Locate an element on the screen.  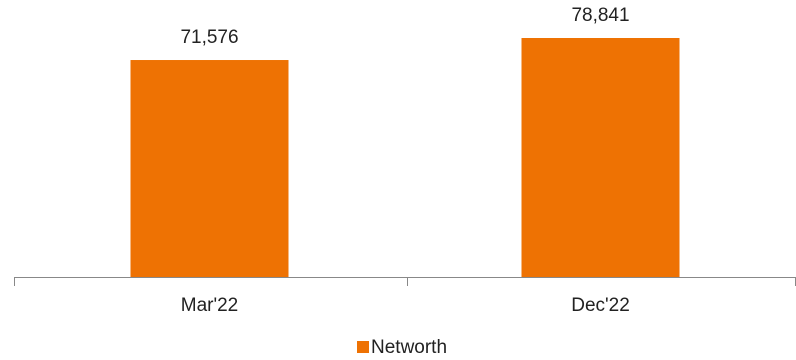
x-tick-label: Dec'22 is located at coordinates (600, 305).